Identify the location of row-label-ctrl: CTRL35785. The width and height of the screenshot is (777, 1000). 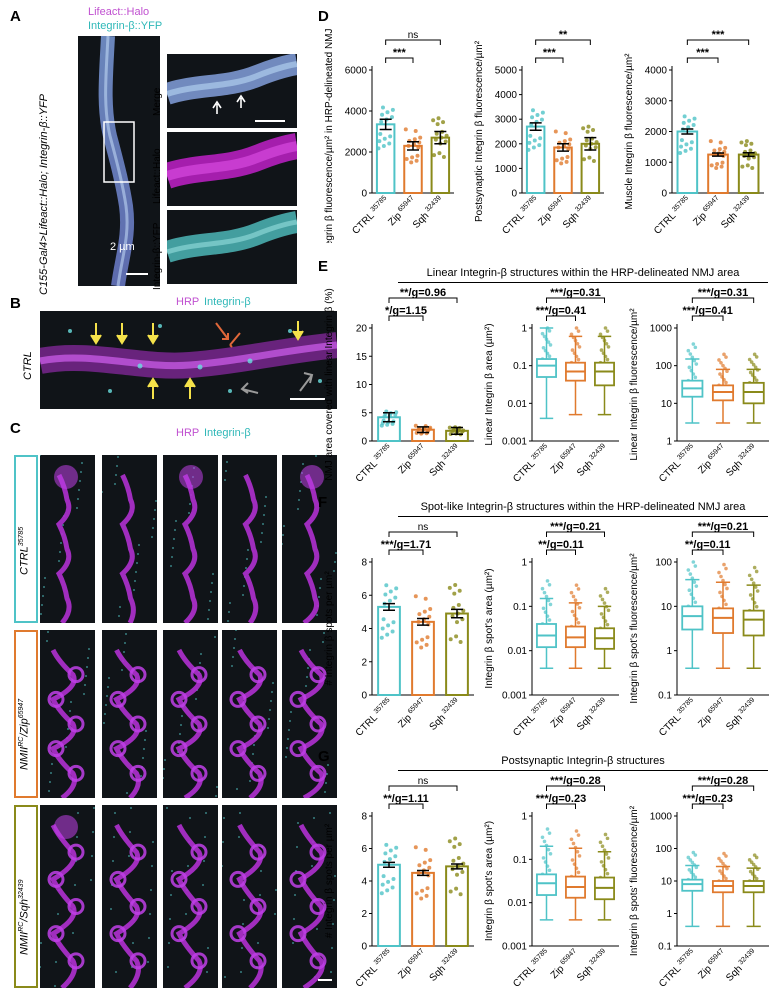
(24, 550).